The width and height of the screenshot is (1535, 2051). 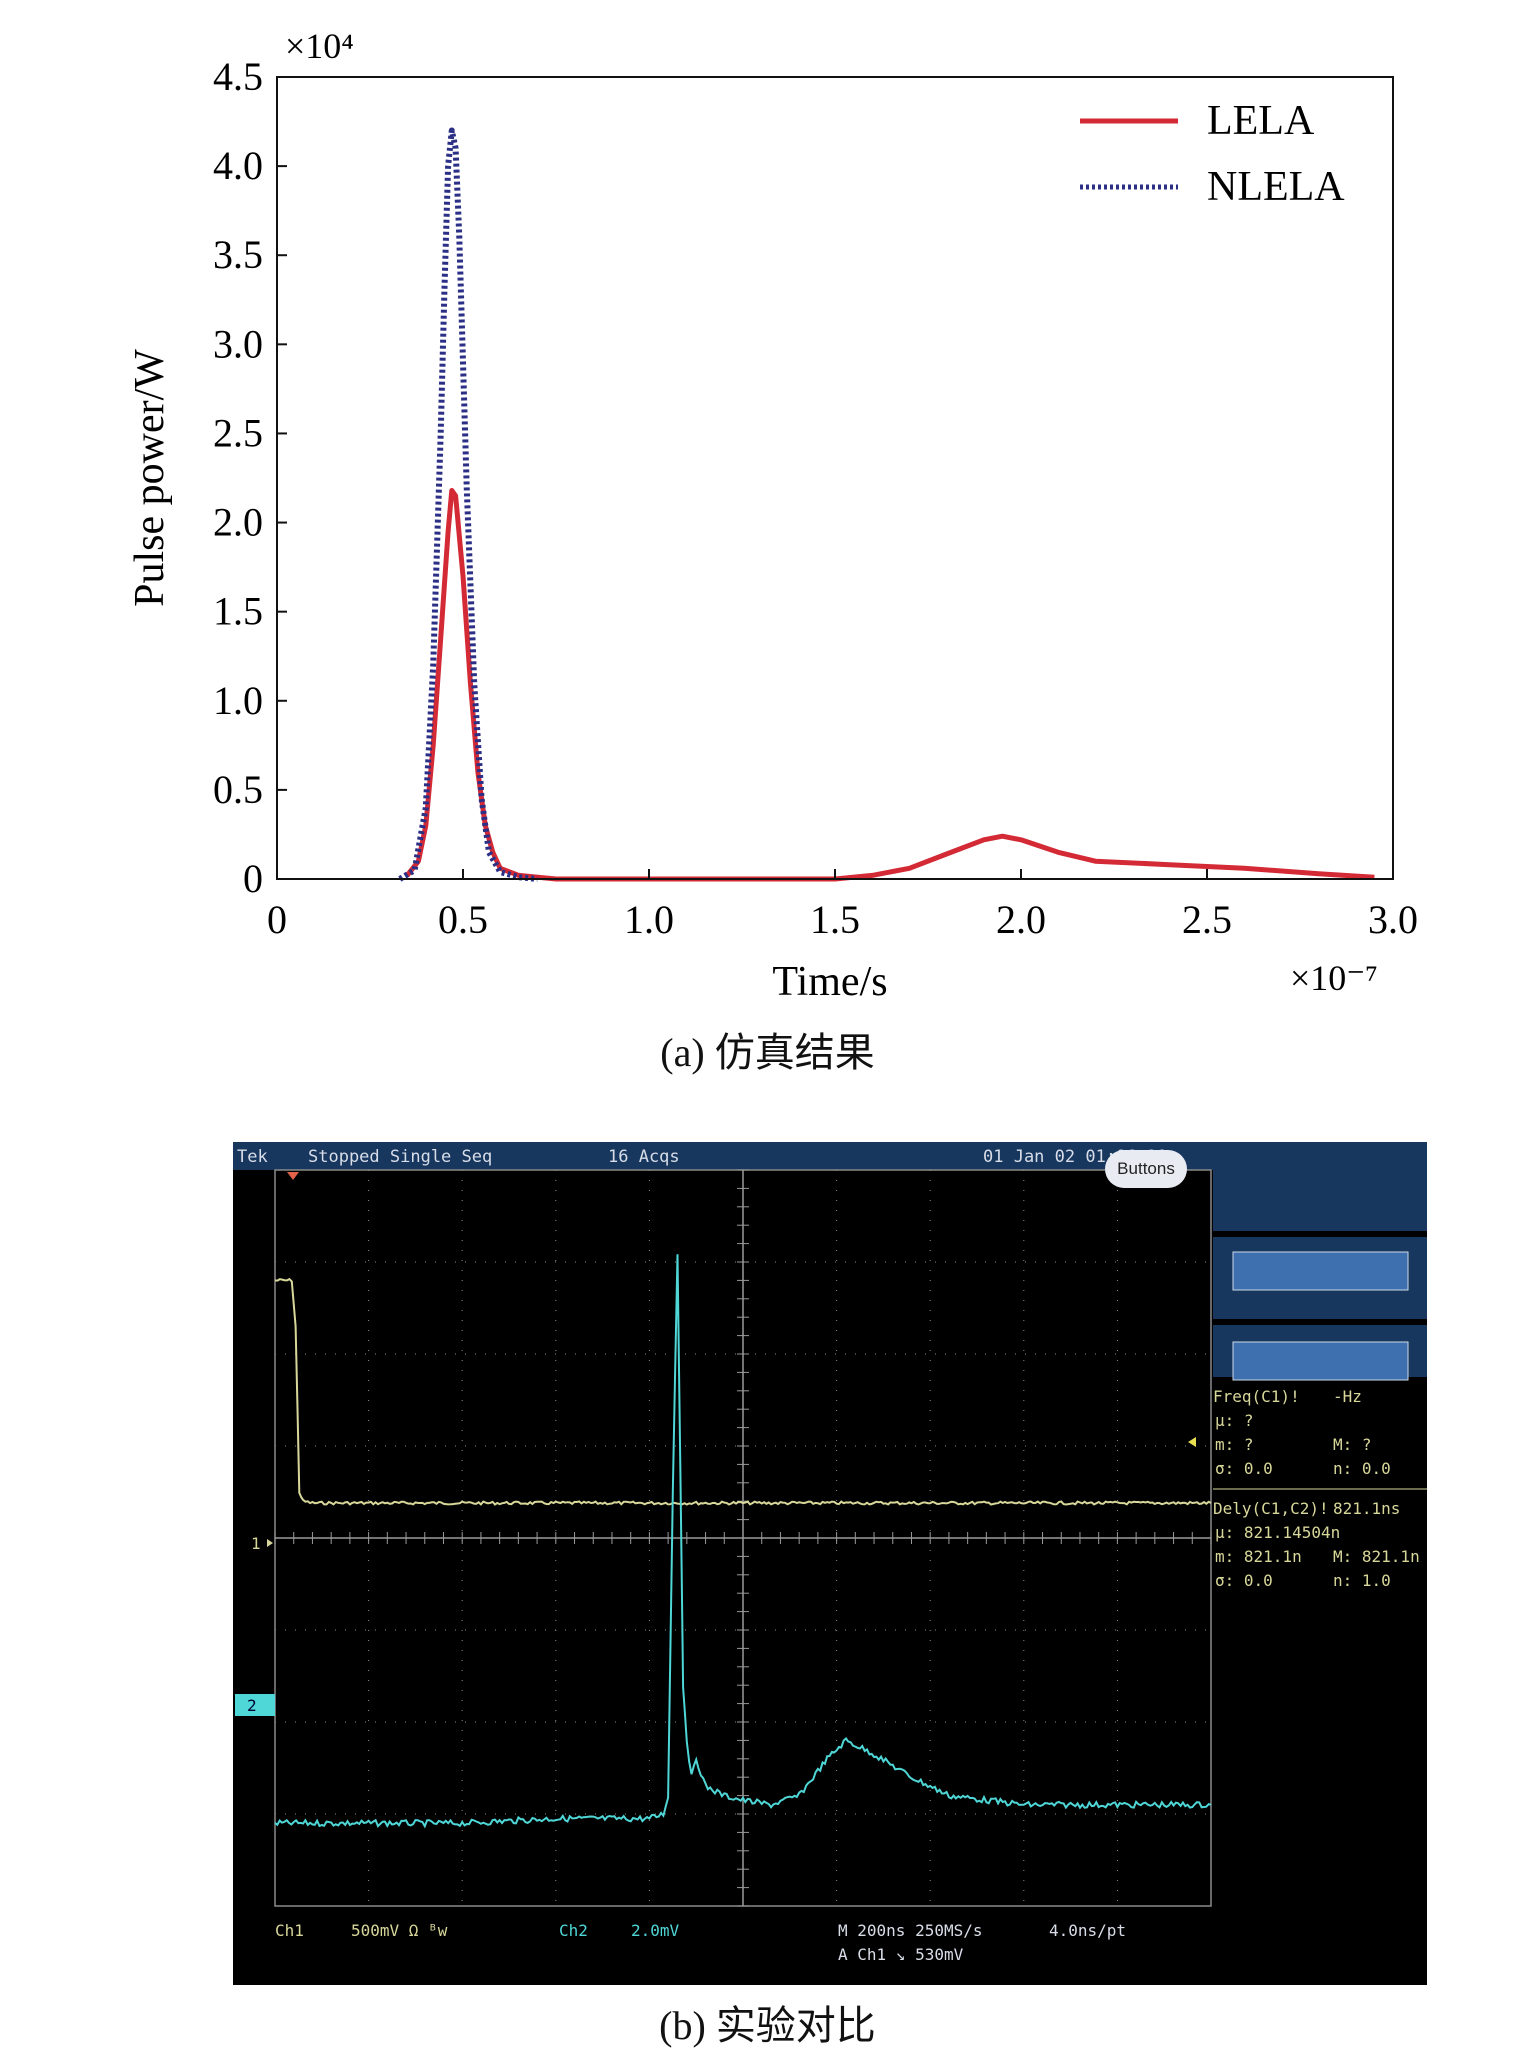 What do you see at coordinates (901, 1954) in the screenshot?
I see `trigger-info: A Ch1 ↘ 530mV` at bounding box center [901, 1954].